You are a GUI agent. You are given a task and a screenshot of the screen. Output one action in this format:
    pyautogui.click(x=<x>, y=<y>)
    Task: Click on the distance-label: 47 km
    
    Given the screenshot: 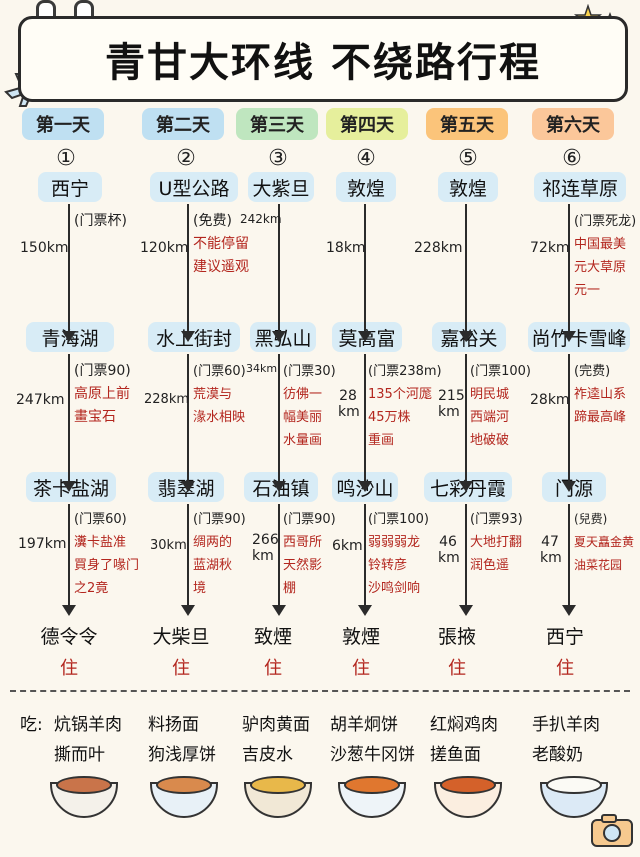 What is the action you would take?
    pyautogui.click(x=551, y=550)
    